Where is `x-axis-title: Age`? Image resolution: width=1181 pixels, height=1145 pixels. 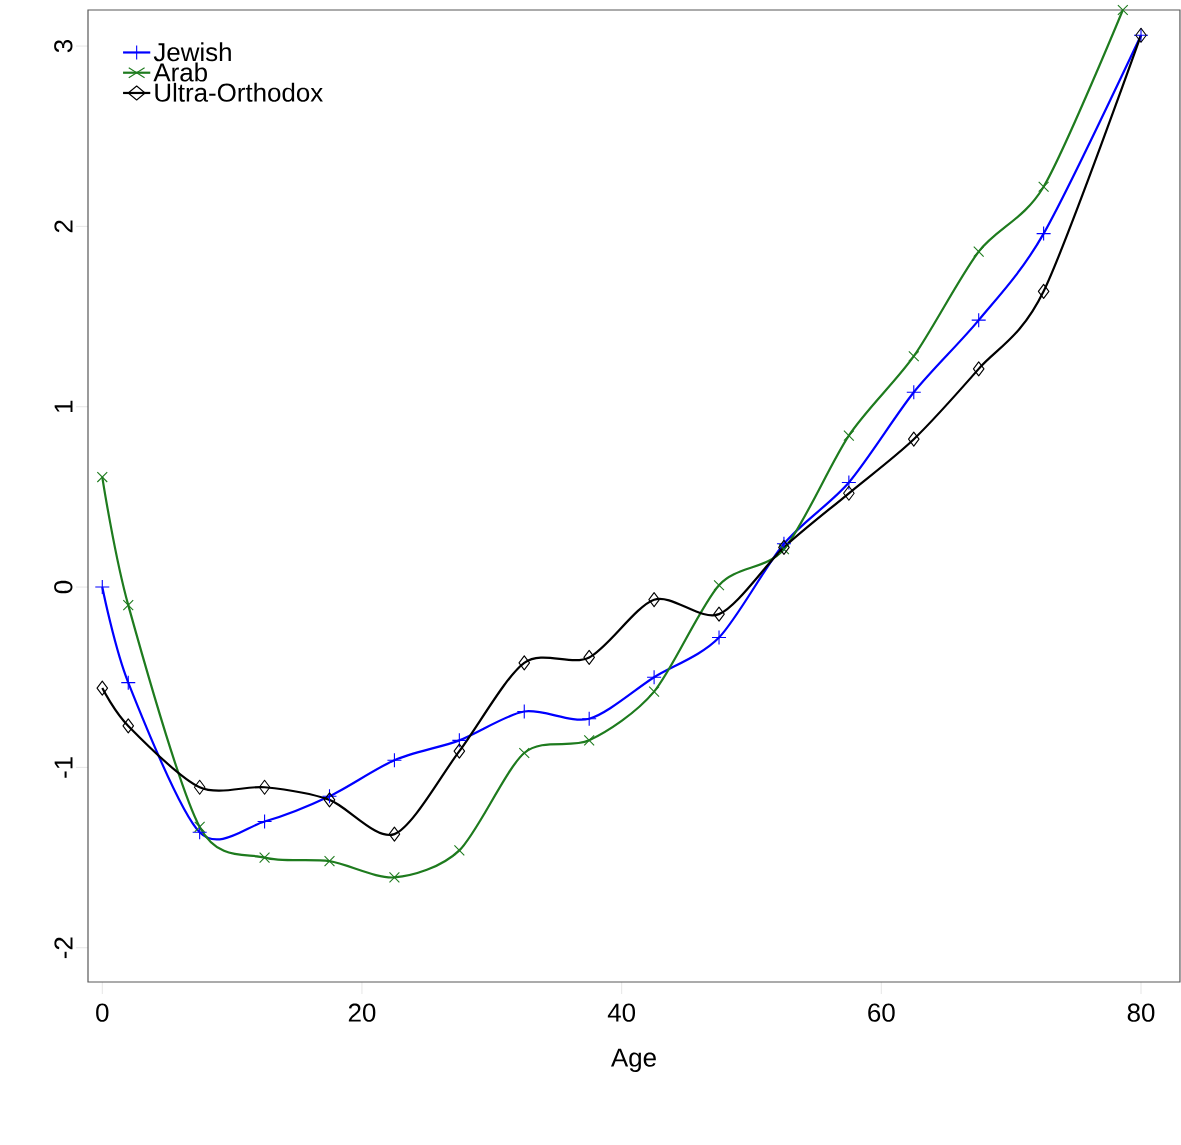 x-axis-title: Age is located at coordinates (633, 1060).